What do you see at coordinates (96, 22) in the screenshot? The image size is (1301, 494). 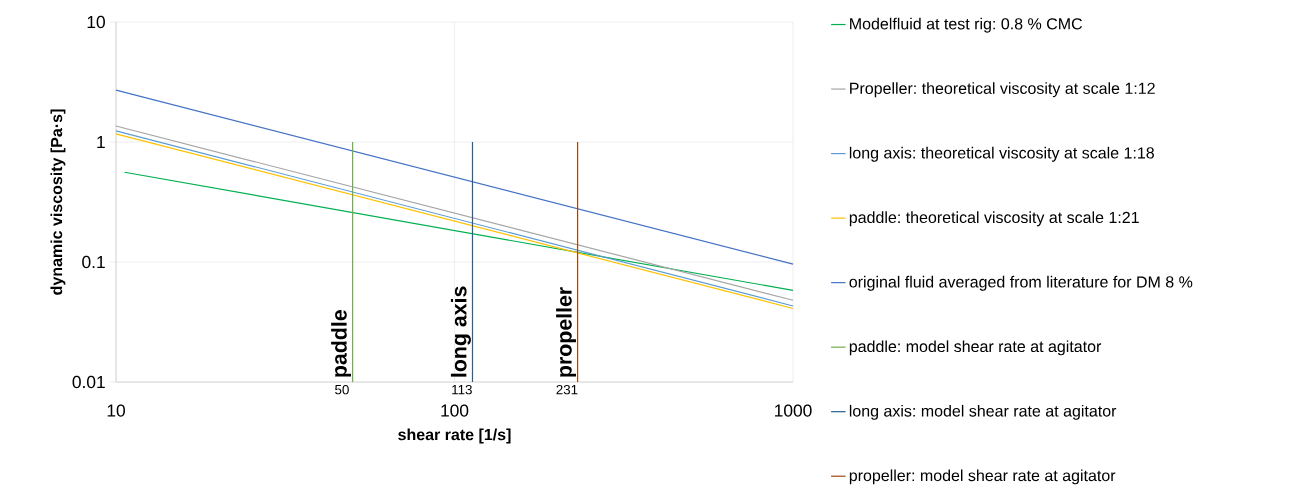 I see `y-tick-label: 10` at bounding box center [96, 22].